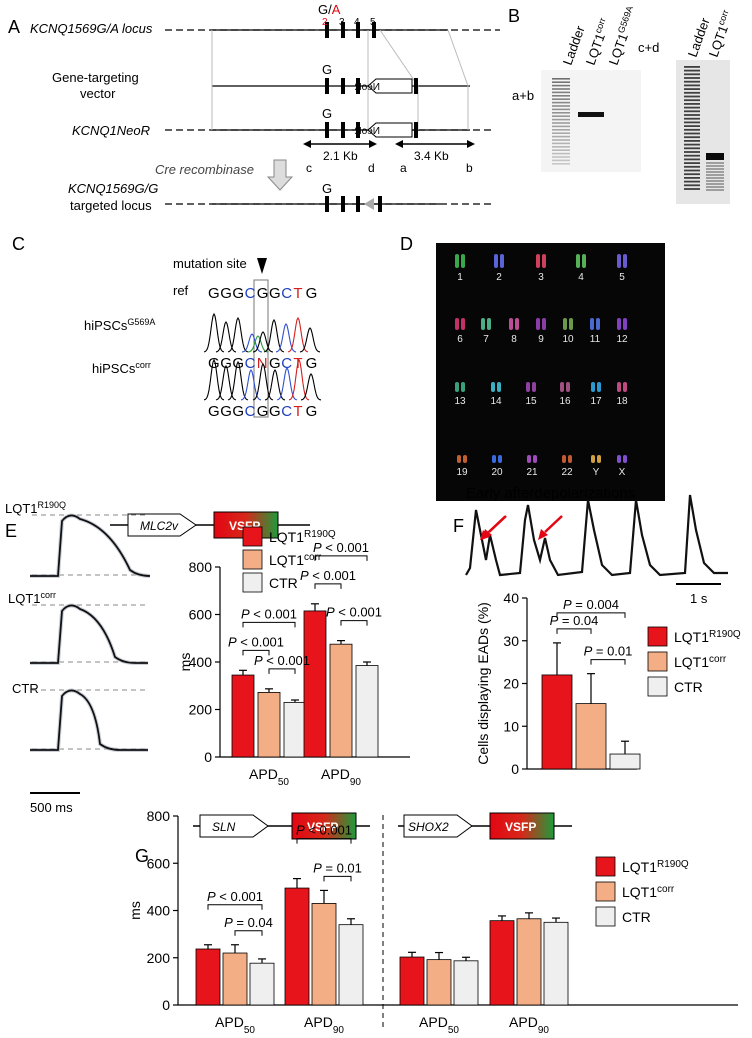 Image resolution: width=752 pixels, height=1038 pixels. What do you see at coordinates (111, 130) in the screenshot?
I see `neor-label: KCNQ1NeoR` at bounding box center [111, 130].